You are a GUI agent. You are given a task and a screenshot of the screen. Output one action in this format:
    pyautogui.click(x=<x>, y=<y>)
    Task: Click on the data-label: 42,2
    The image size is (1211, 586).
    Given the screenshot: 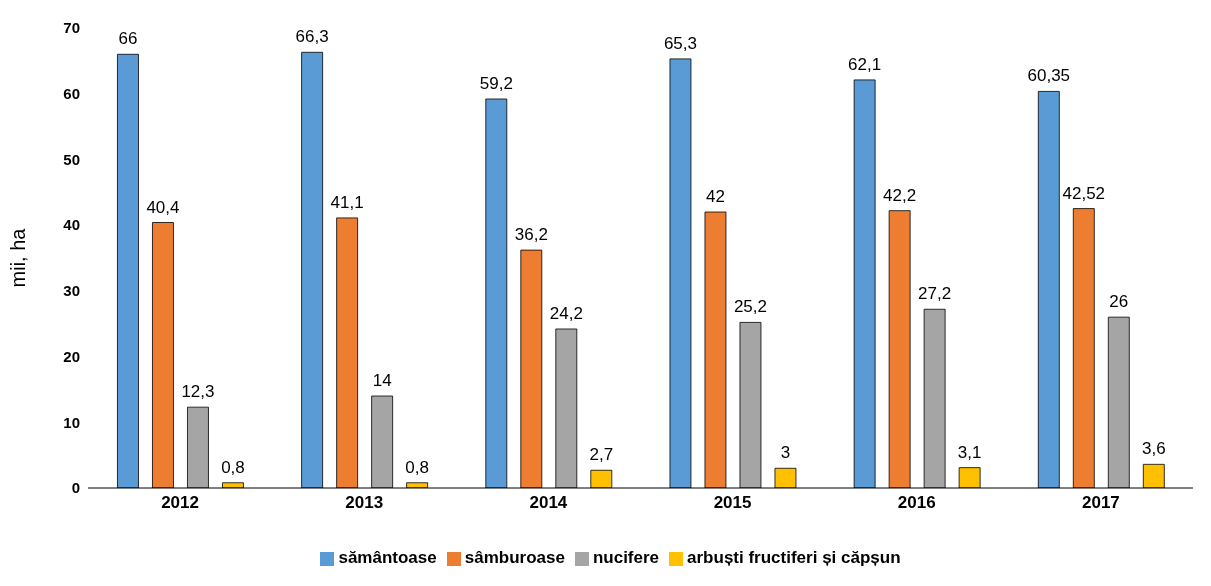 What is the action you would take?
    pyautogui.click(x=900, y=195)
    